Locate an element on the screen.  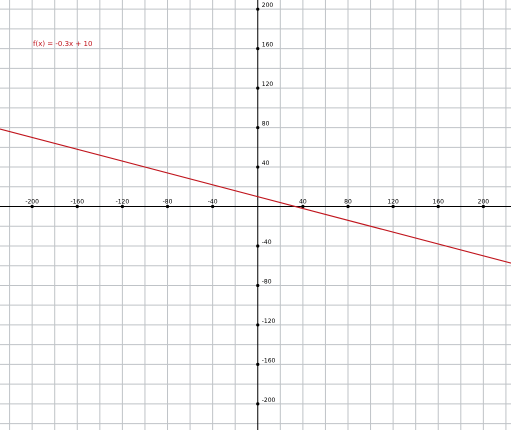
function-label: f(x) = -0.3x + 10 is located at coordinates (62, 44).